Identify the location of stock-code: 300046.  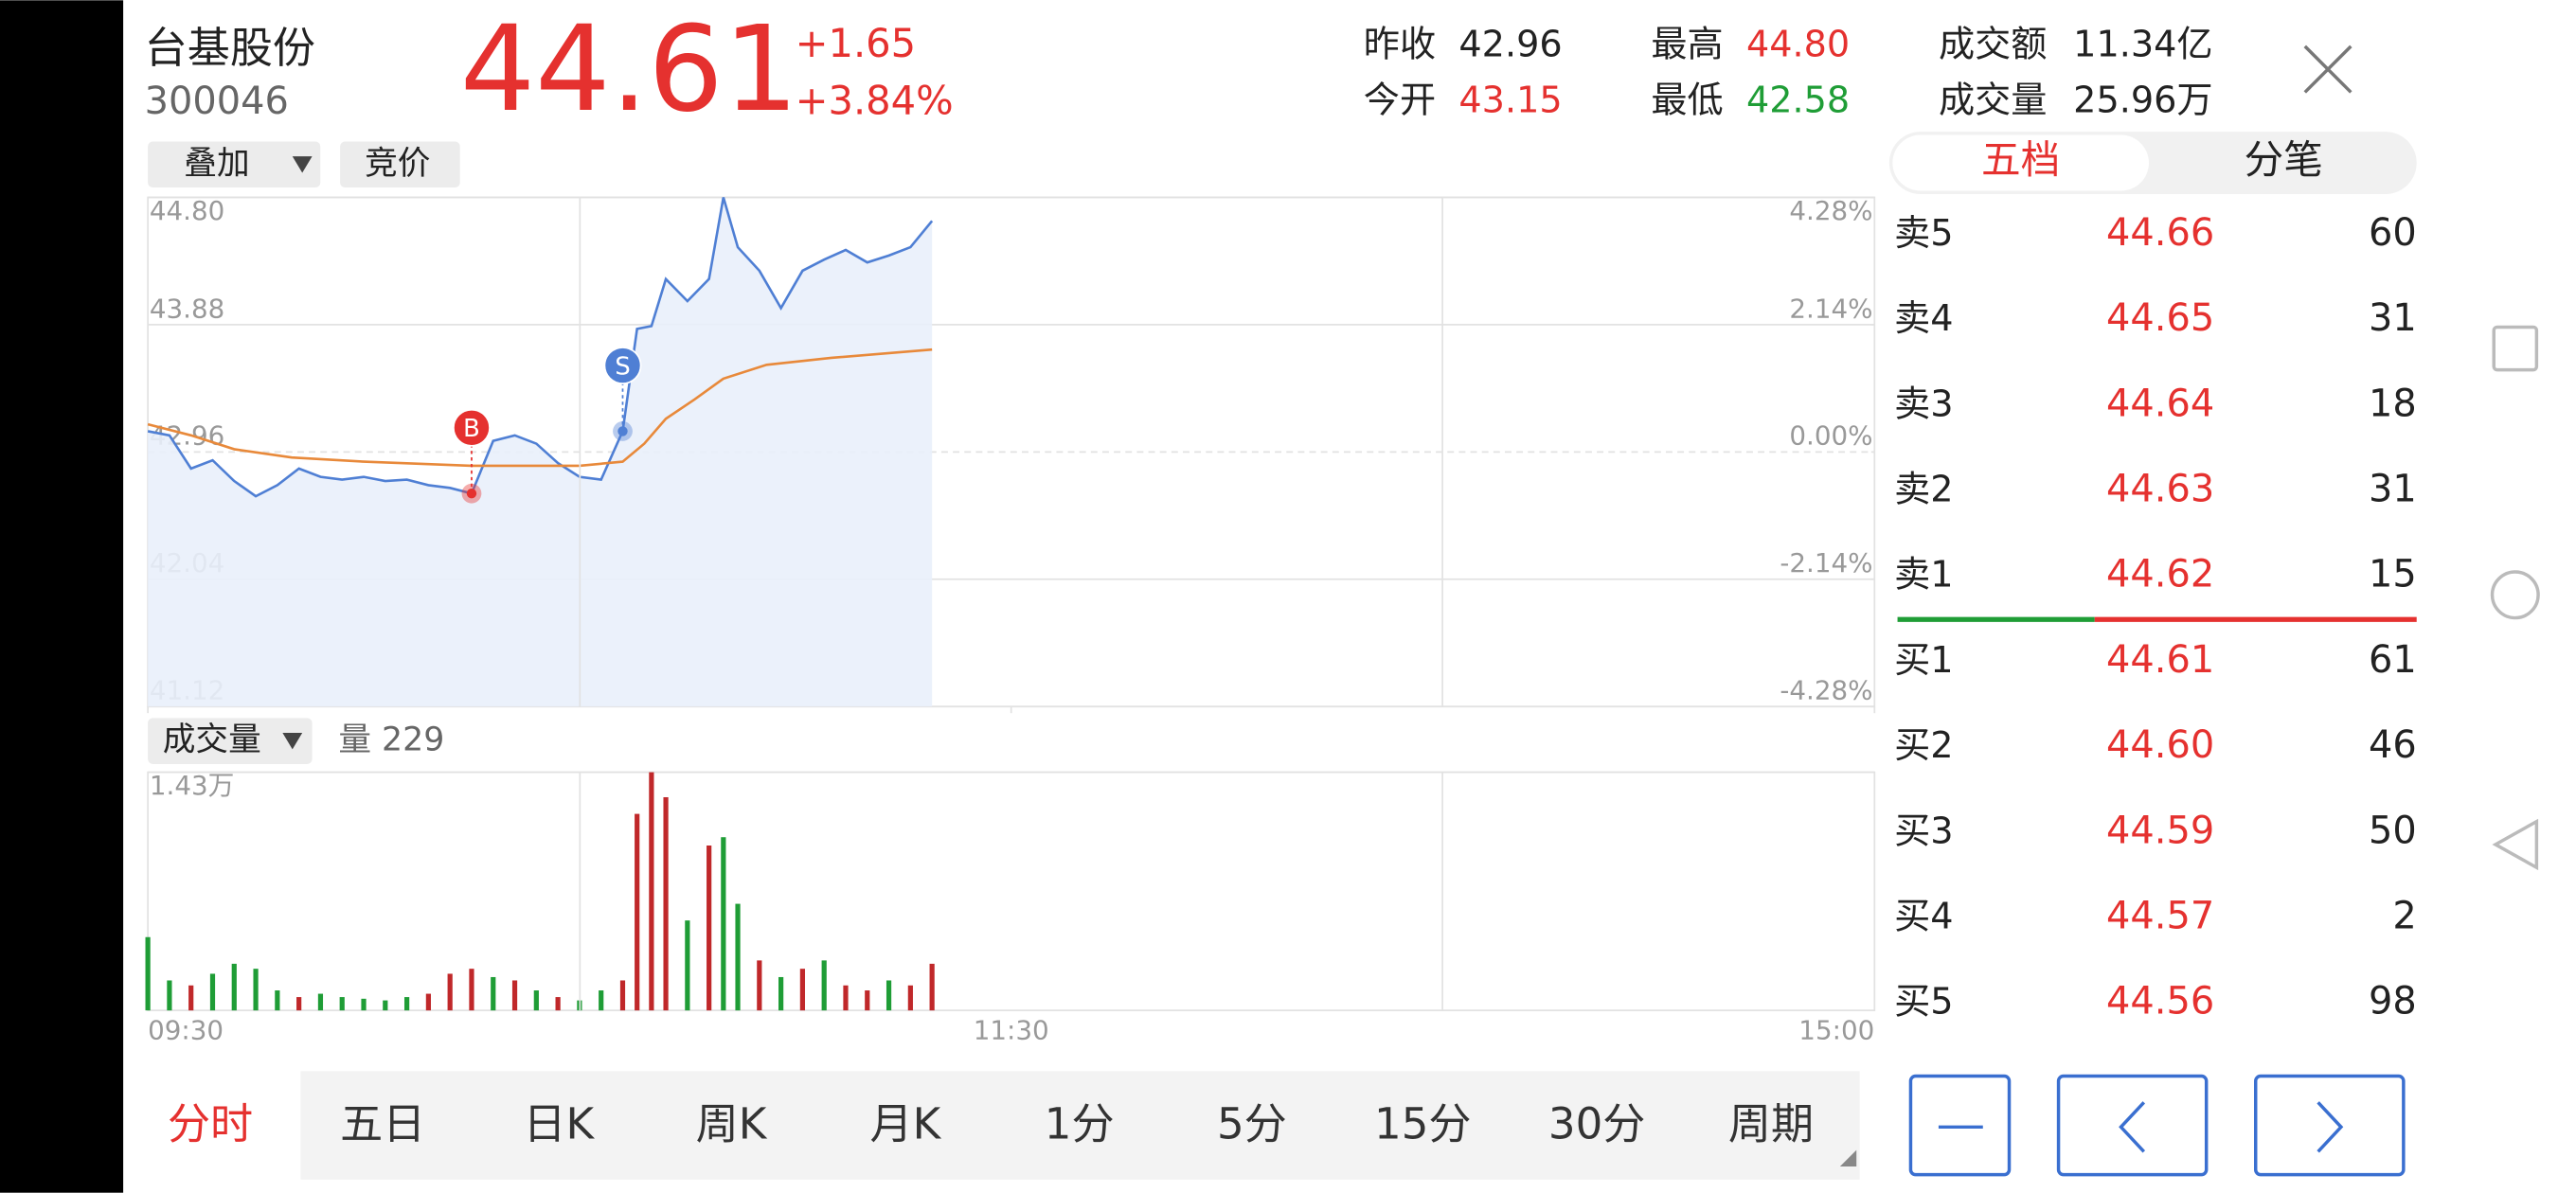
(217, 101).